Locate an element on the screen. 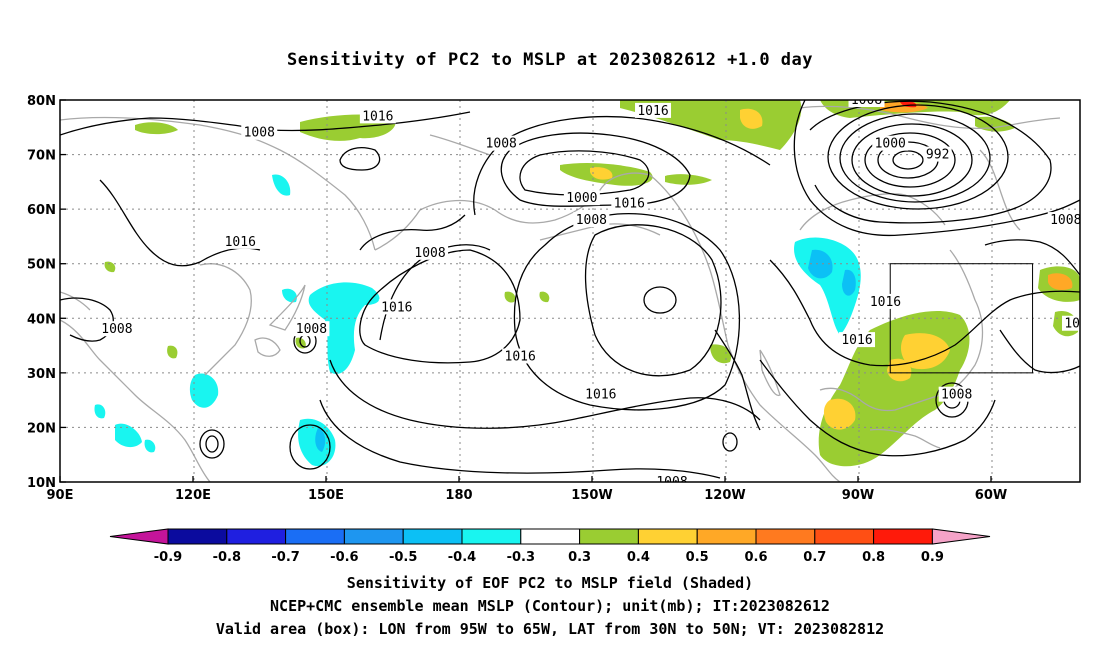  contour-label: 992 is located at coordinates (937, 155).